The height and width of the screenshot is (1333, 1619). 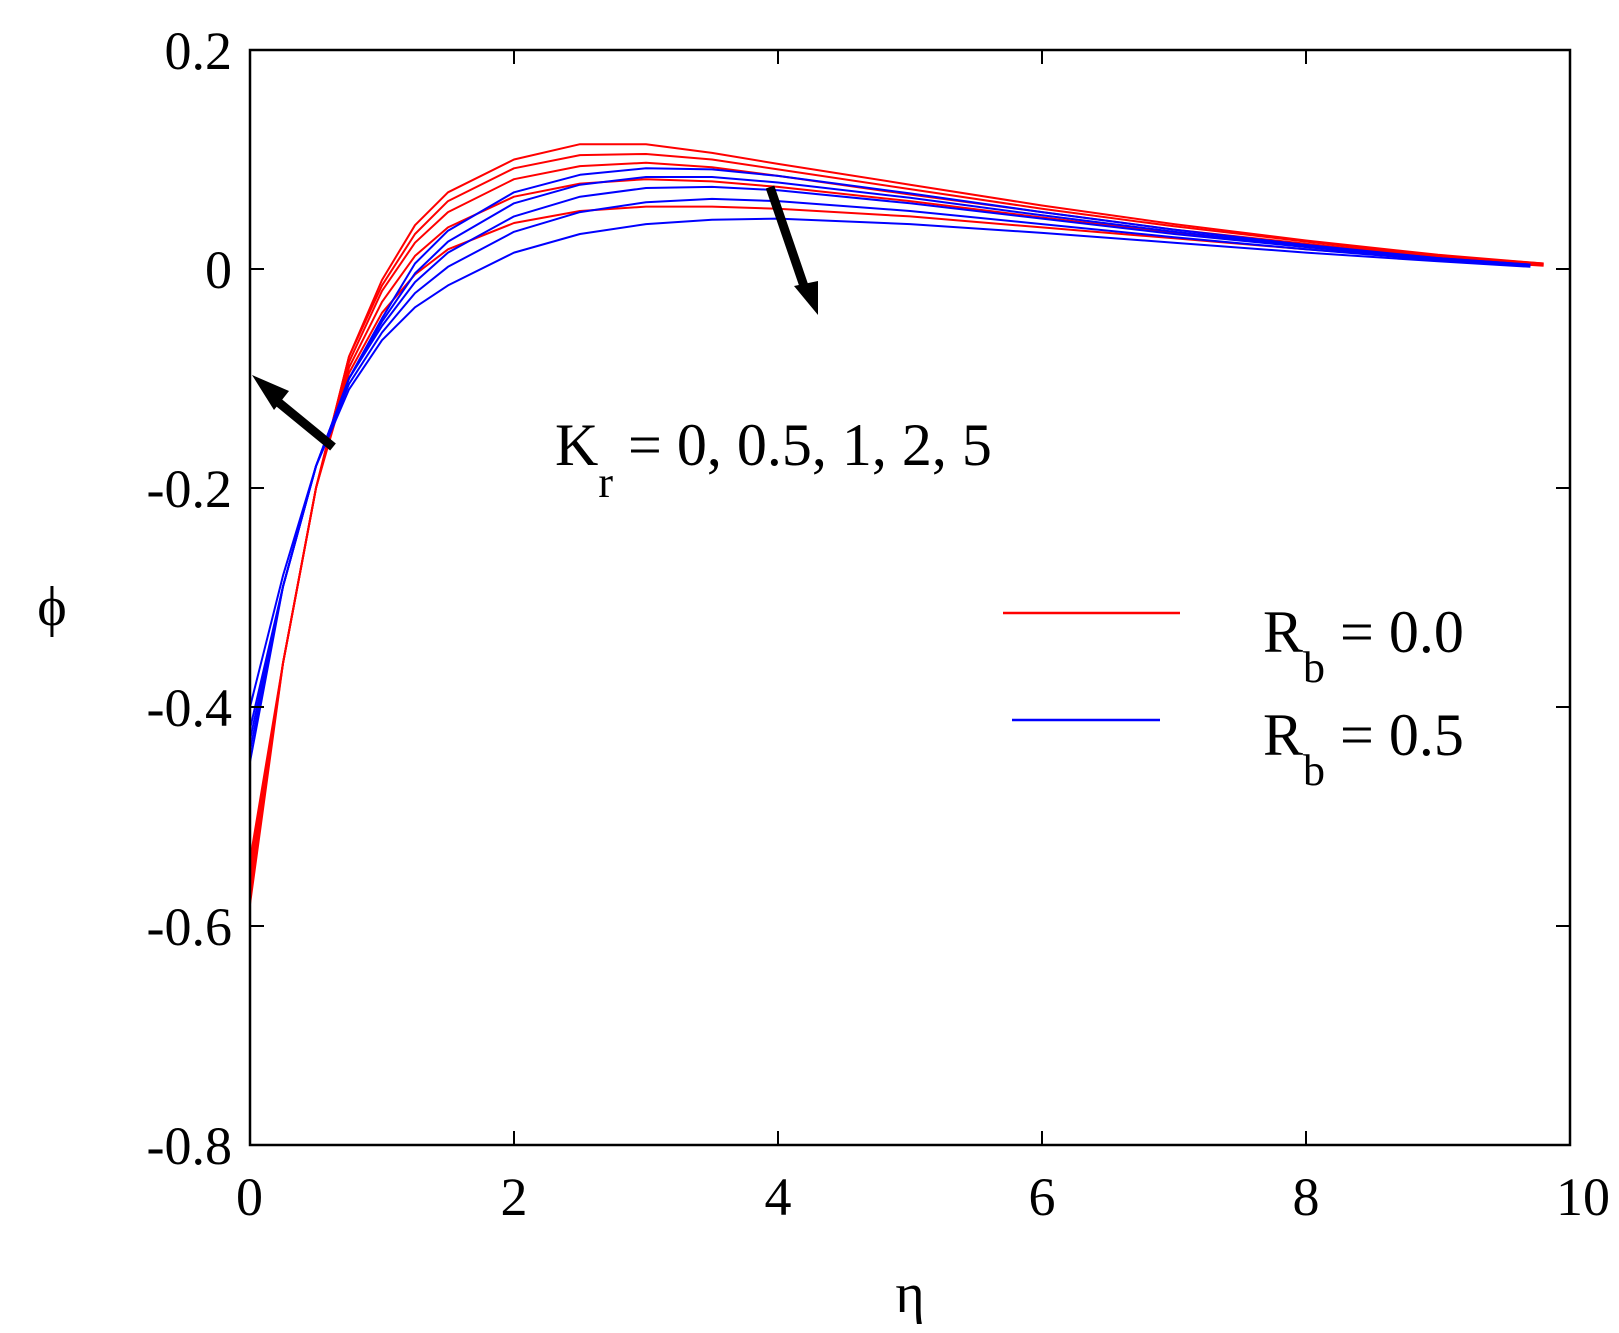 I want to click on arrow-upper, so click(x=791, y=250).